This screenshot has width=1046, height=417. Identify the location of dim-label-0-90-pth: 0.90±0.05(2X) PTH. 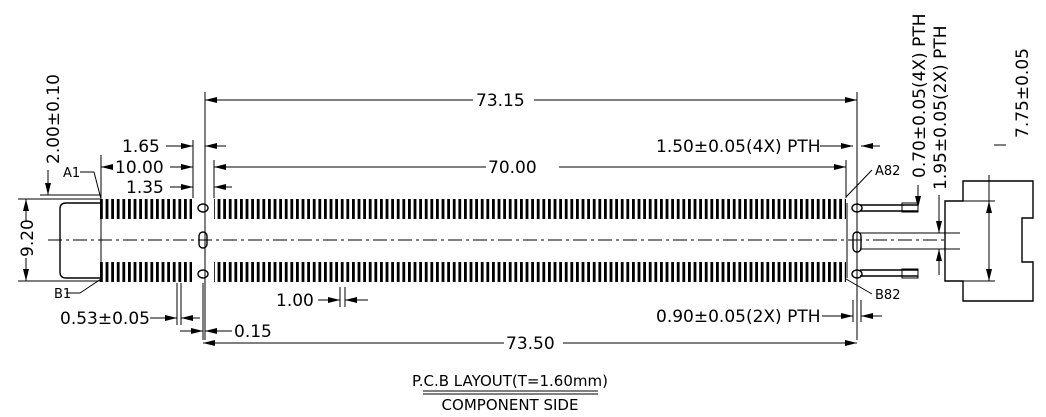
(738, 317).